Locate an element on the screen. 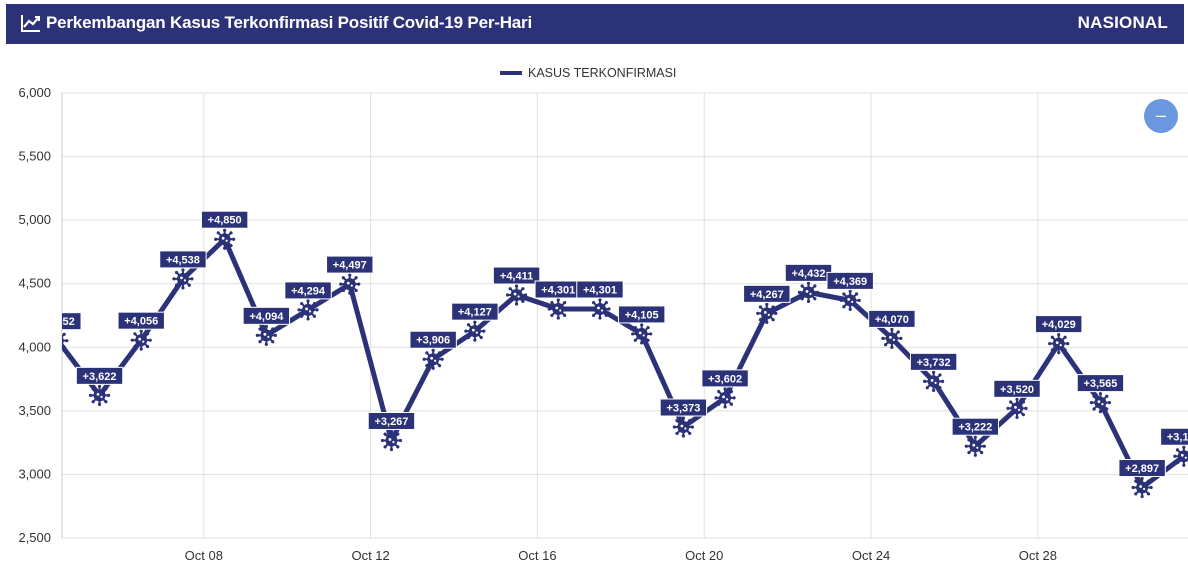 This screenshot has width=1188, height=579. data-label: +4,267 is located at coordinates (767, 293).